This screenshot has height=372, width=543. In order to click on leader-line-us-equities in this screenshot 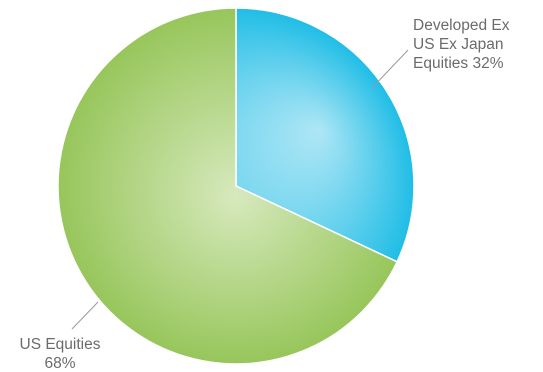, I will do `click(85, 315)`.